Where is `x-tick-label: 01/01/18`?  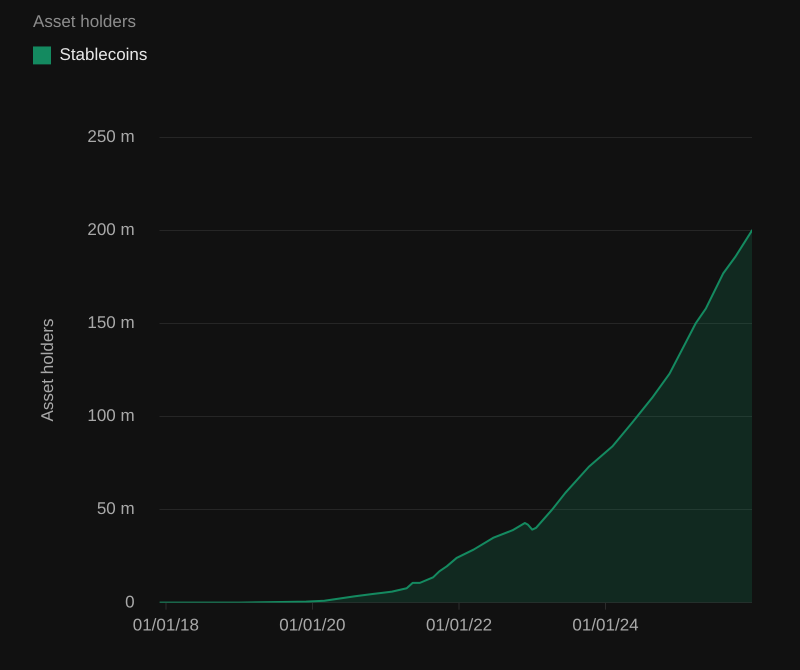
x-tick-label: 01/01/18 is located at coordinates (165, 624).